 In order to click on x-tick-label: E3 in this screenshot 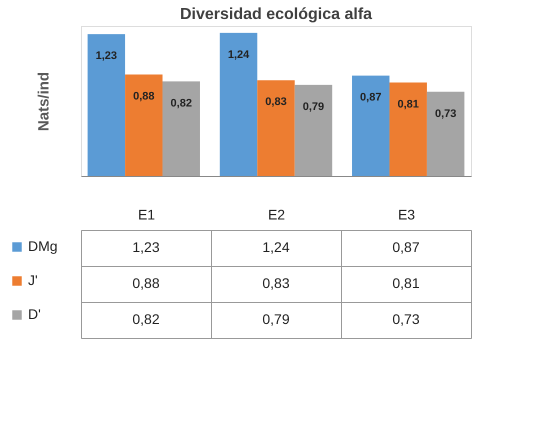, I will do `click(407, 214)`.